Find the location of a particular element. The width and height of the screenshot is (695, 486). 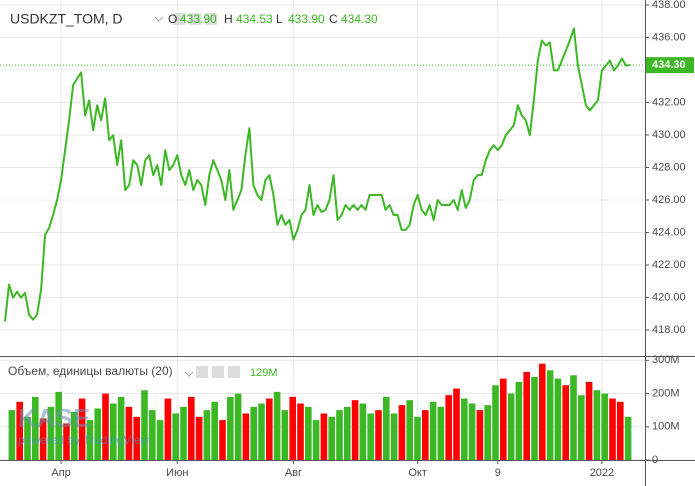

y-tick-label: 438.00 is located at coordinates (669, 5).